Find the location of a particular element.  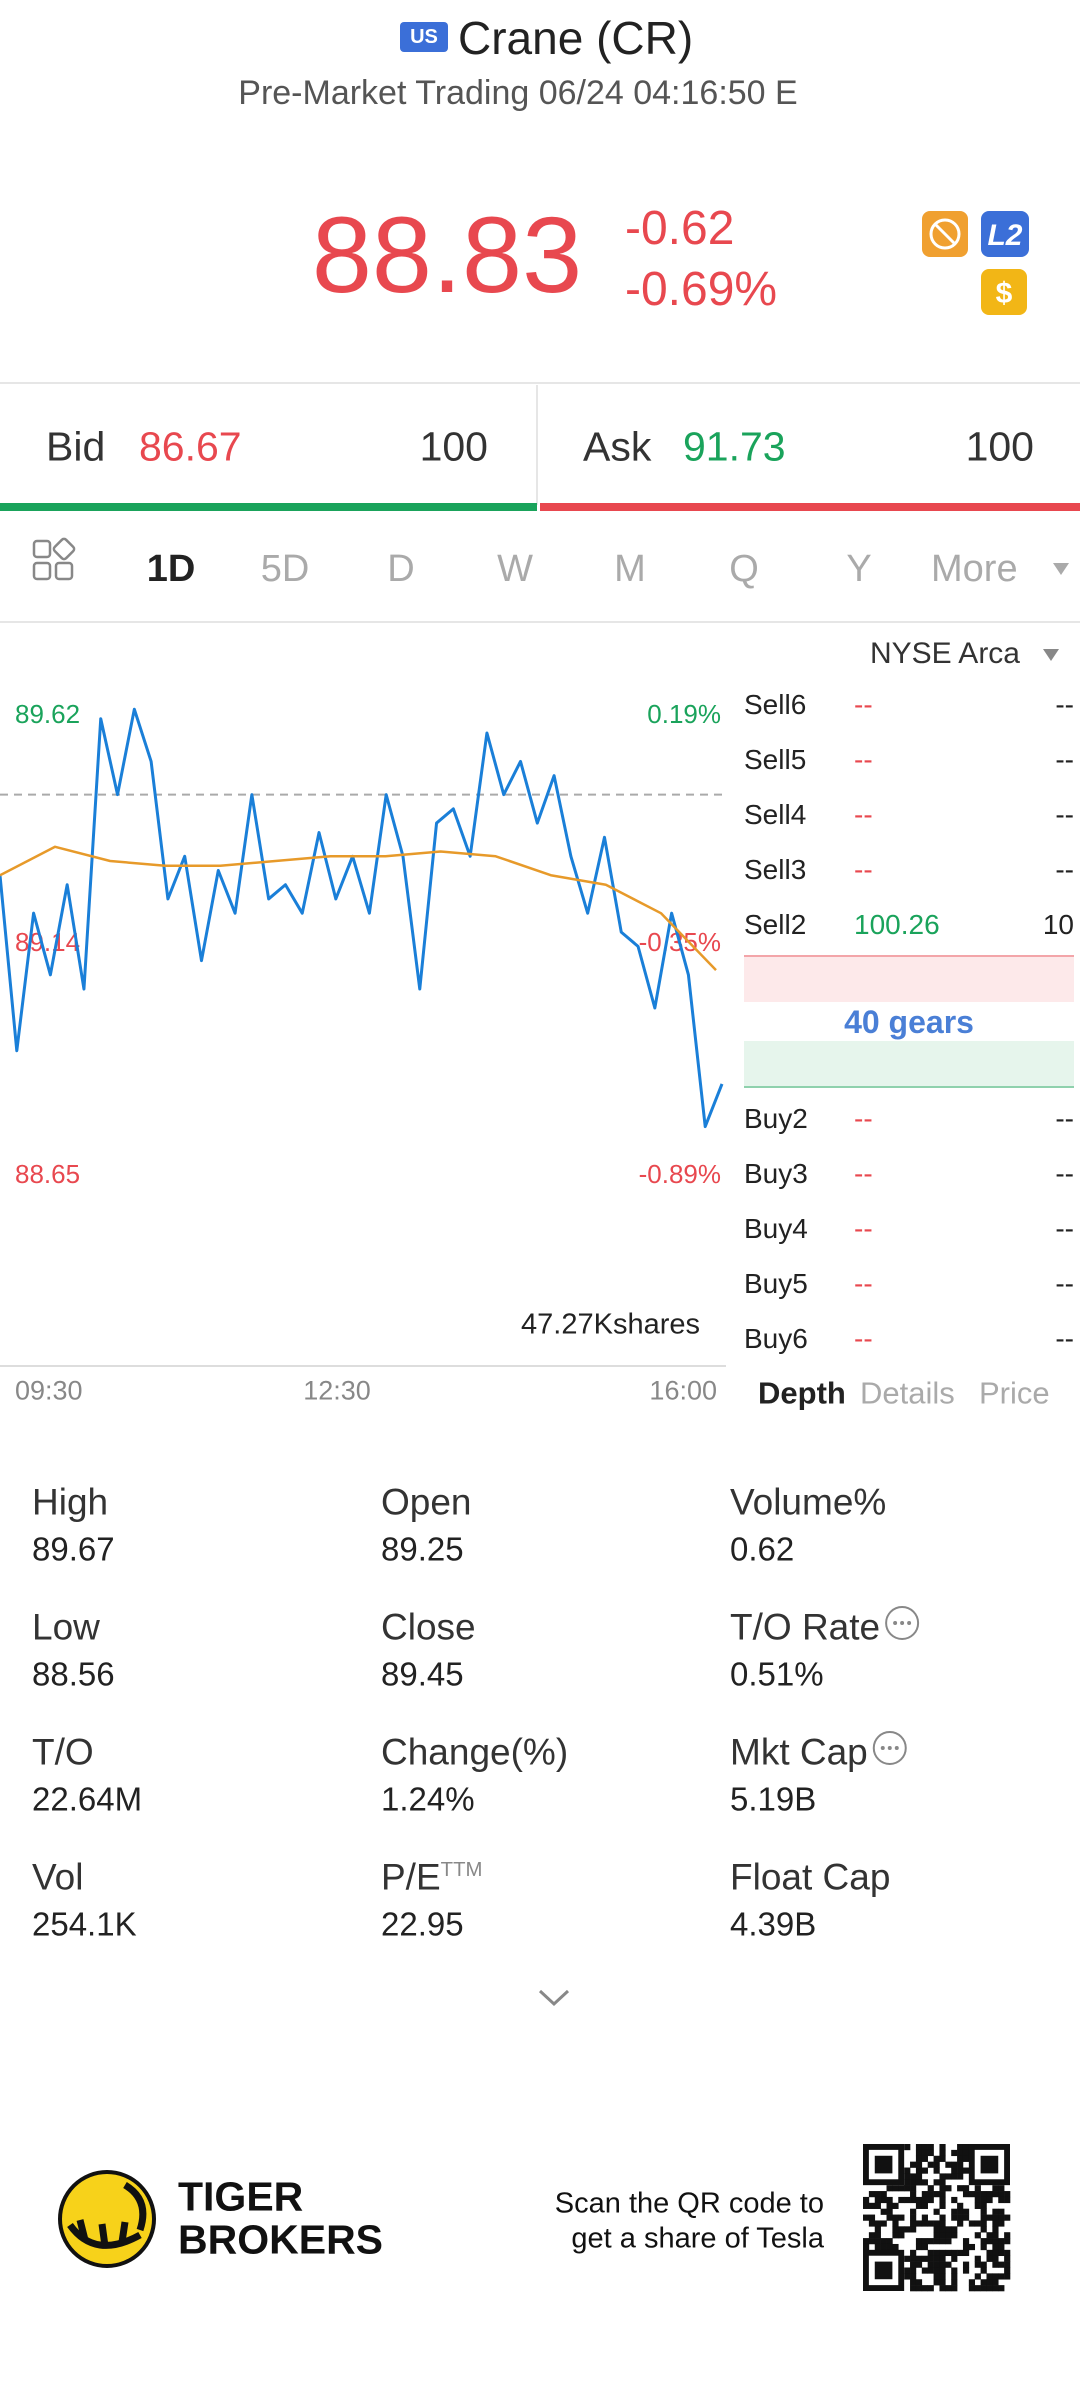

tab: More is located at coordinates (974, 569).